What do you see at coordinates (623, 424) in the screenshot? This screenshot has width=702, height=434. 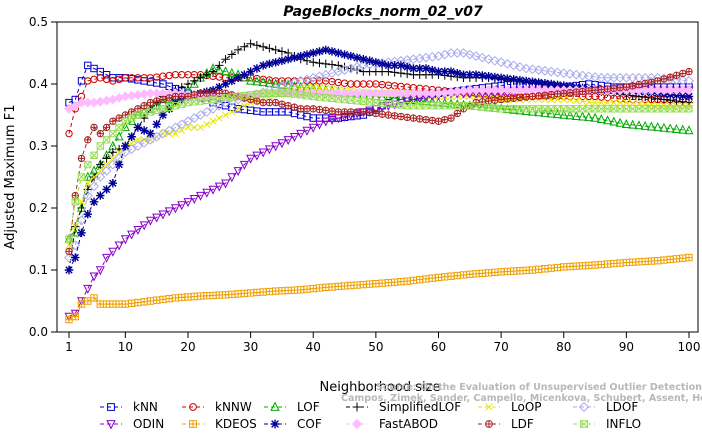 I see `legend-label: INFLO` at bounding box center [623, 424].